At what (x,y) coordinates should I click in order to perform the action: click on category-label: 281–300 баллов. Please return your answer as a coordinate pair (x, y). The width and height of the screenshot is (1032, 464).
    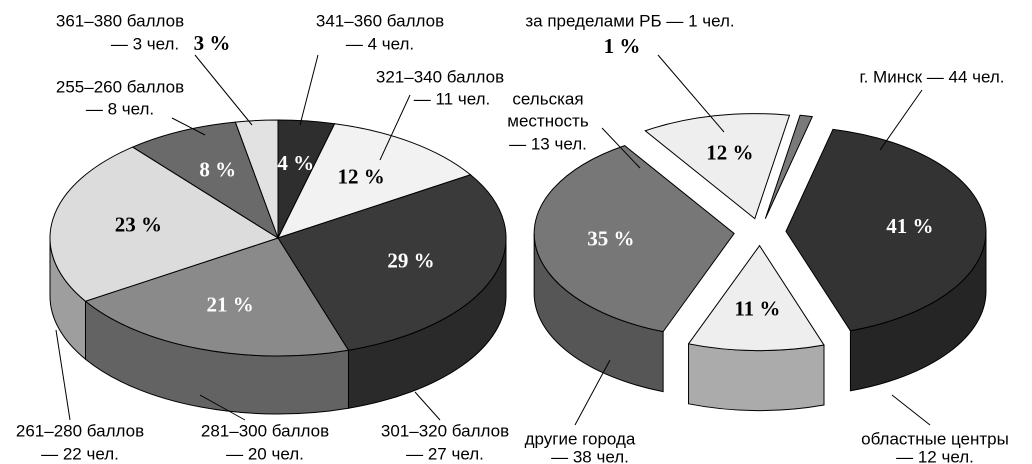
    Looking at the image, I should click on (265, 430).